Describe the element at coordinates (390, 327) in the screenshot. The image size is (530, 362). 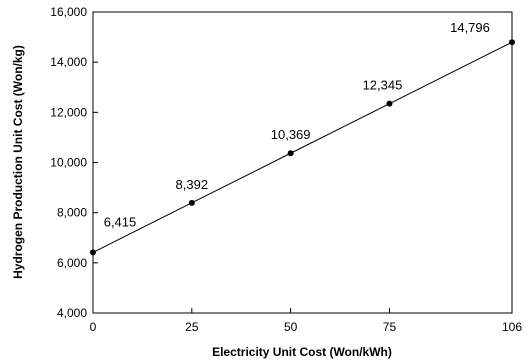
I see `x-tick-label: 75` at that location.